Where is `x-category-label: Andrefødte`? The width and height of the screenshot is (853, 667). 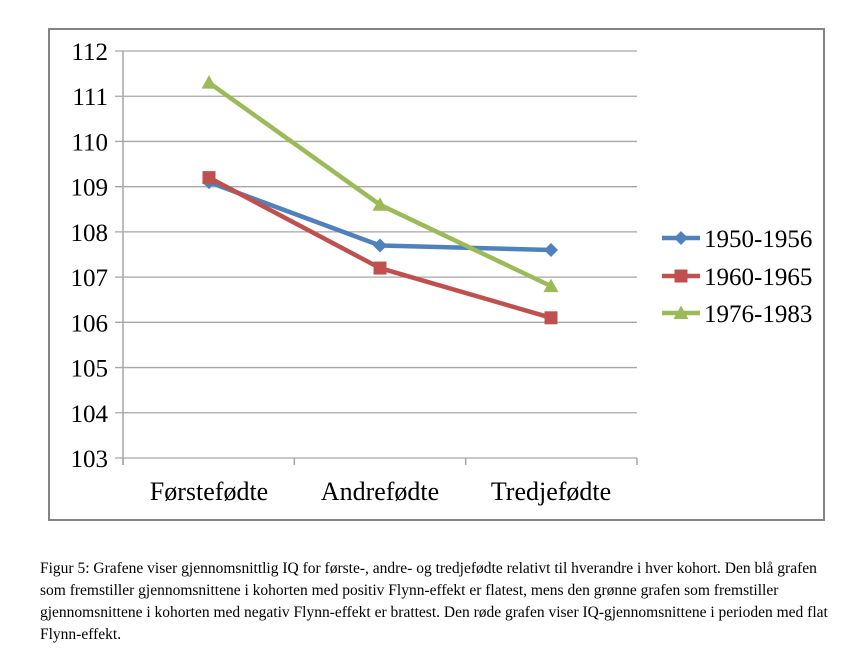 x-category-label: Andrefødte is located at coordinates (380, 491).